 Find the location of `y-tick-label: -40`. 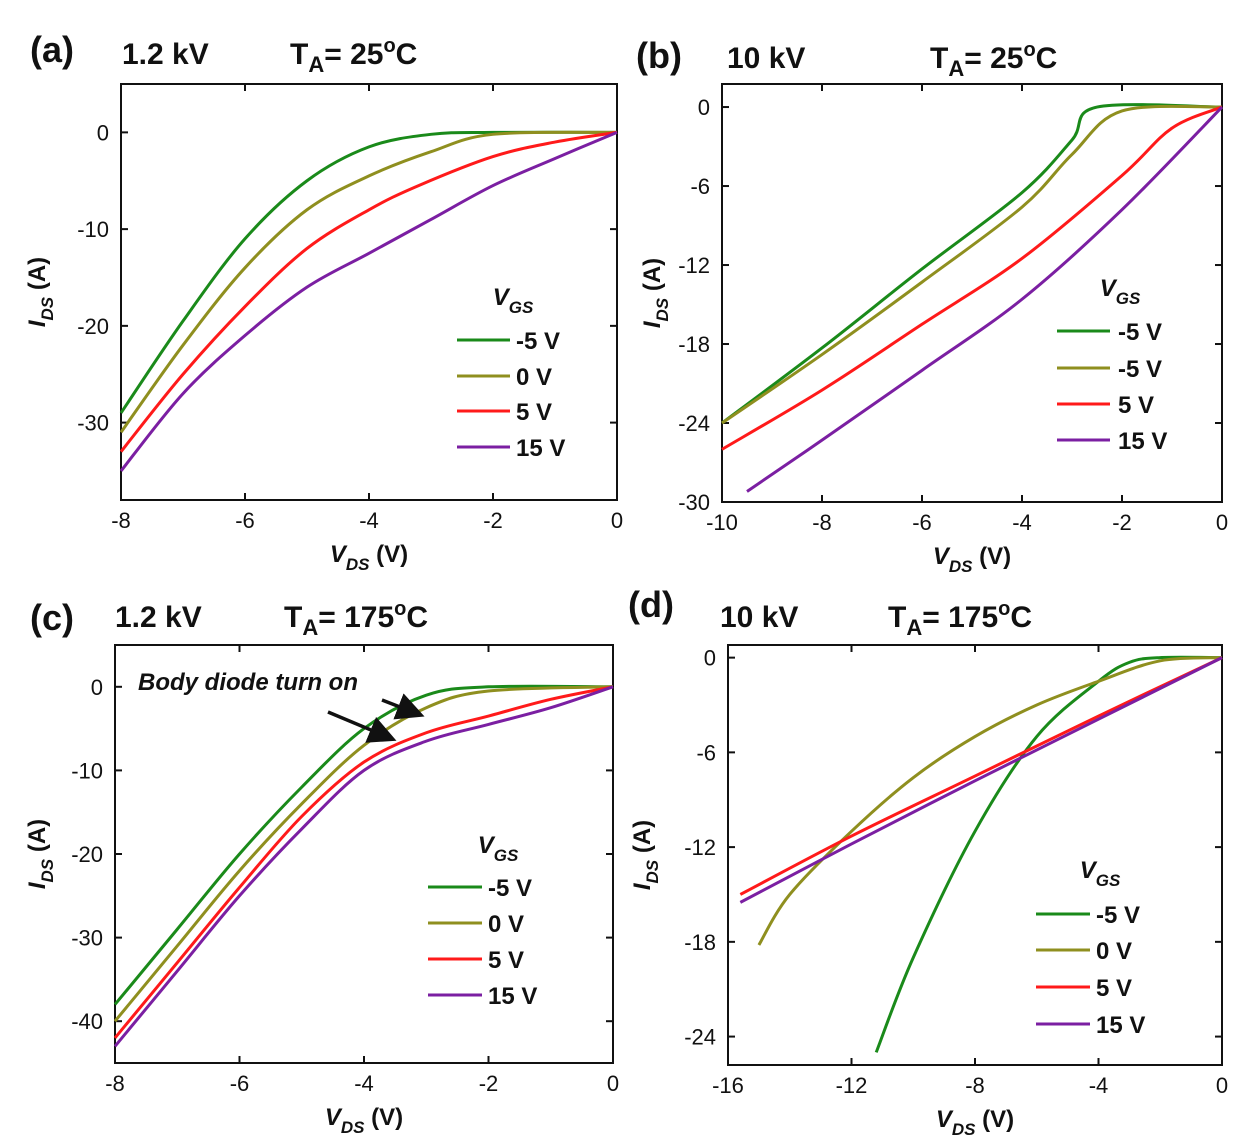

y-tick-label: -40 is located at coordinates (87, 1021).